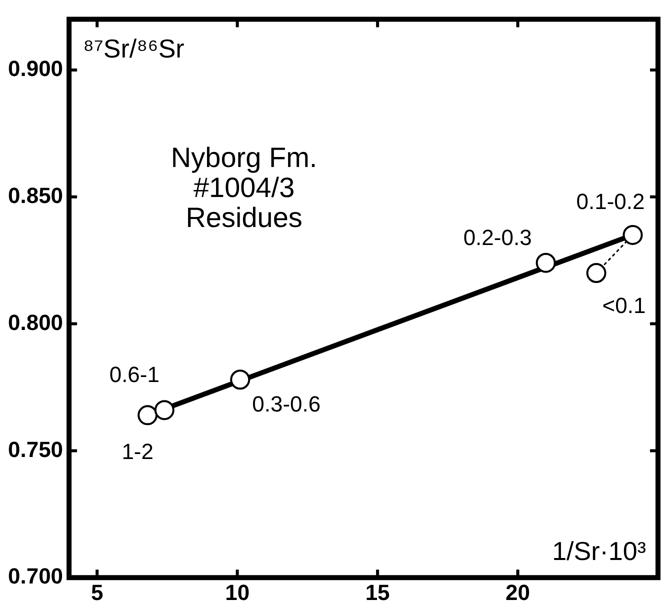 Image resolution: width=669 pixels, height=612 pixels. I want to click on y-tick-label: 0.750, so click(36, 449).